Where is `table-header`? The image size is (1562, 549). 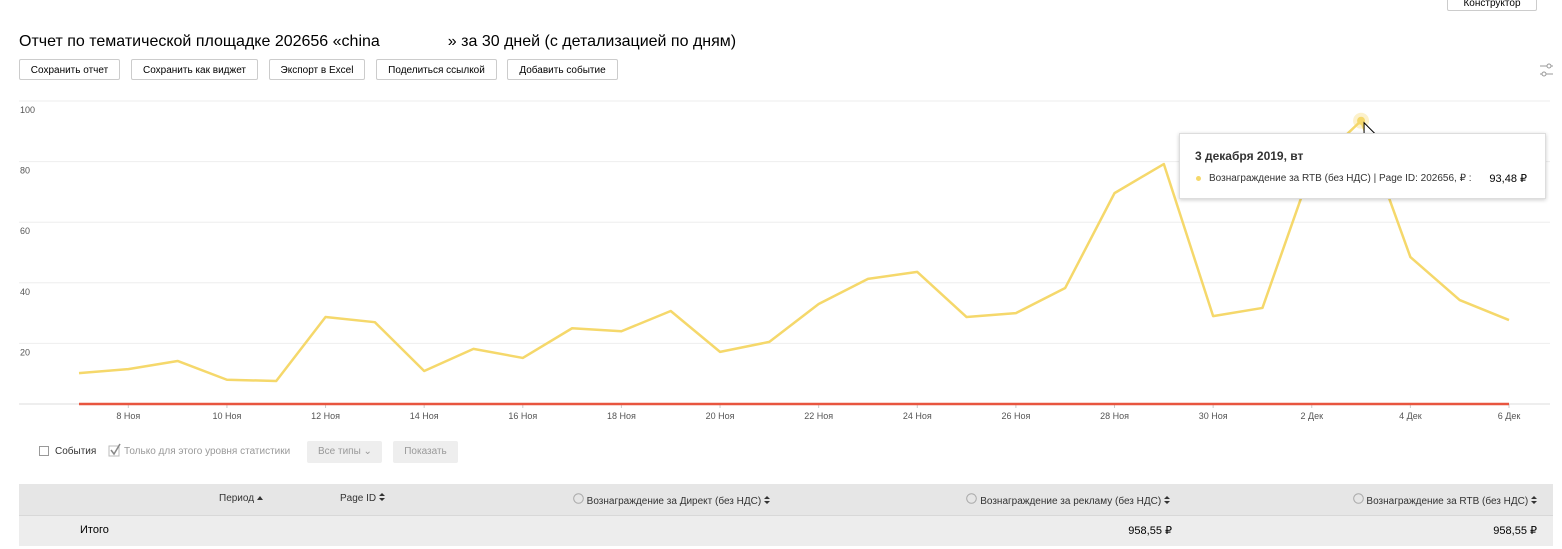
table-header is located at coordinates (786, 499).